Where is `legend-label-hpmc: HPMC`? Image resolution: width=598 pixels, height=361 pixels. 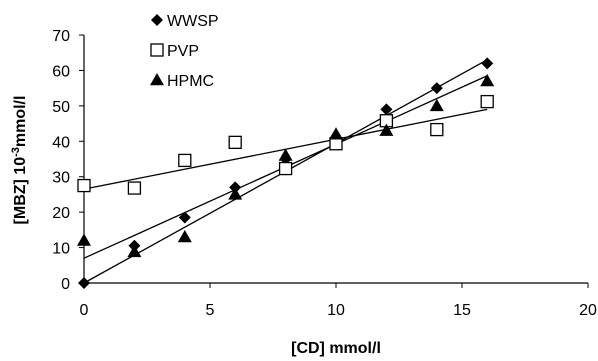
legend-label-hpmc: HPMC is located at coordinates (190, 81).